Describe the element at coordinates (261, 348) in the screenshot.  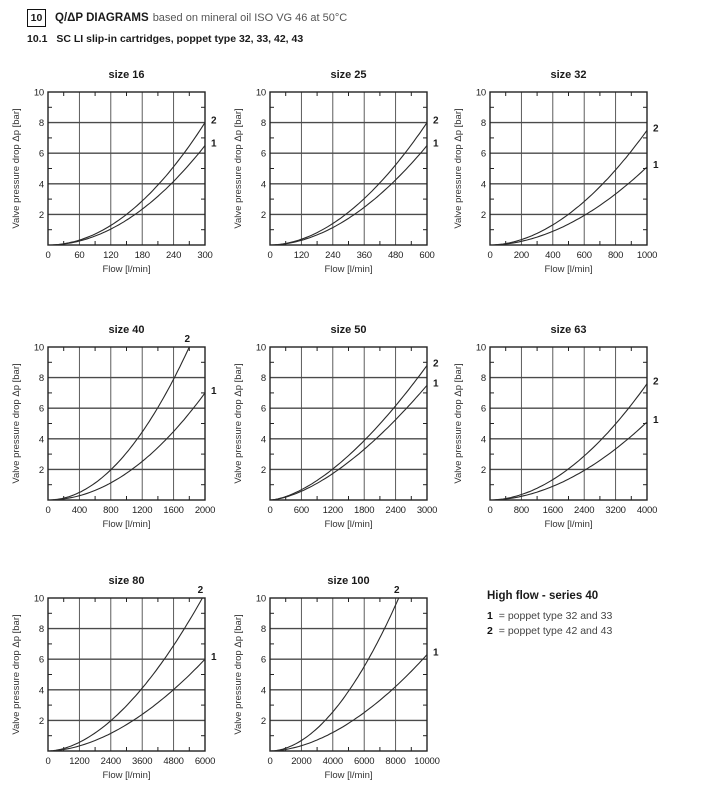
I see `y-tick-label: 10` at that location.